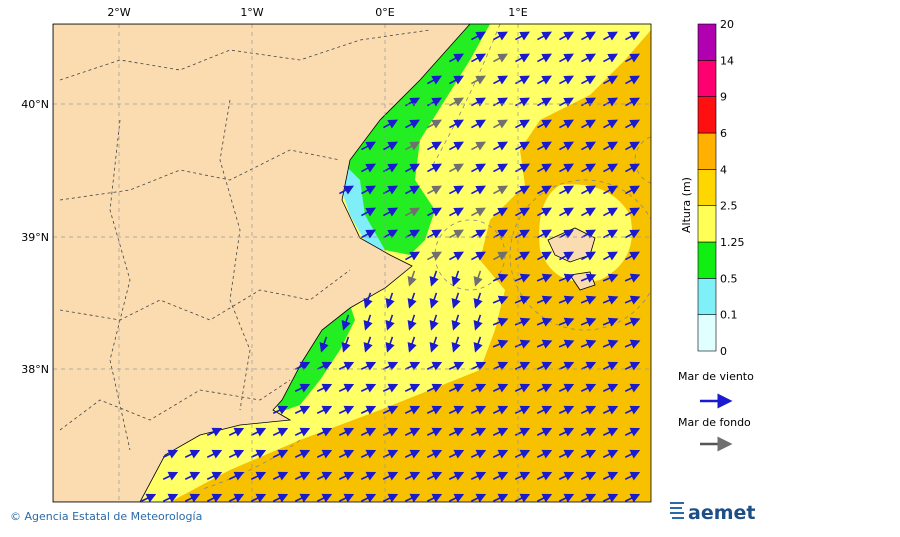 The image size is (900, 537). Describe the element at coordinates (727, 24) in the screenshot. I see `colorbar-label: 20` at that location.